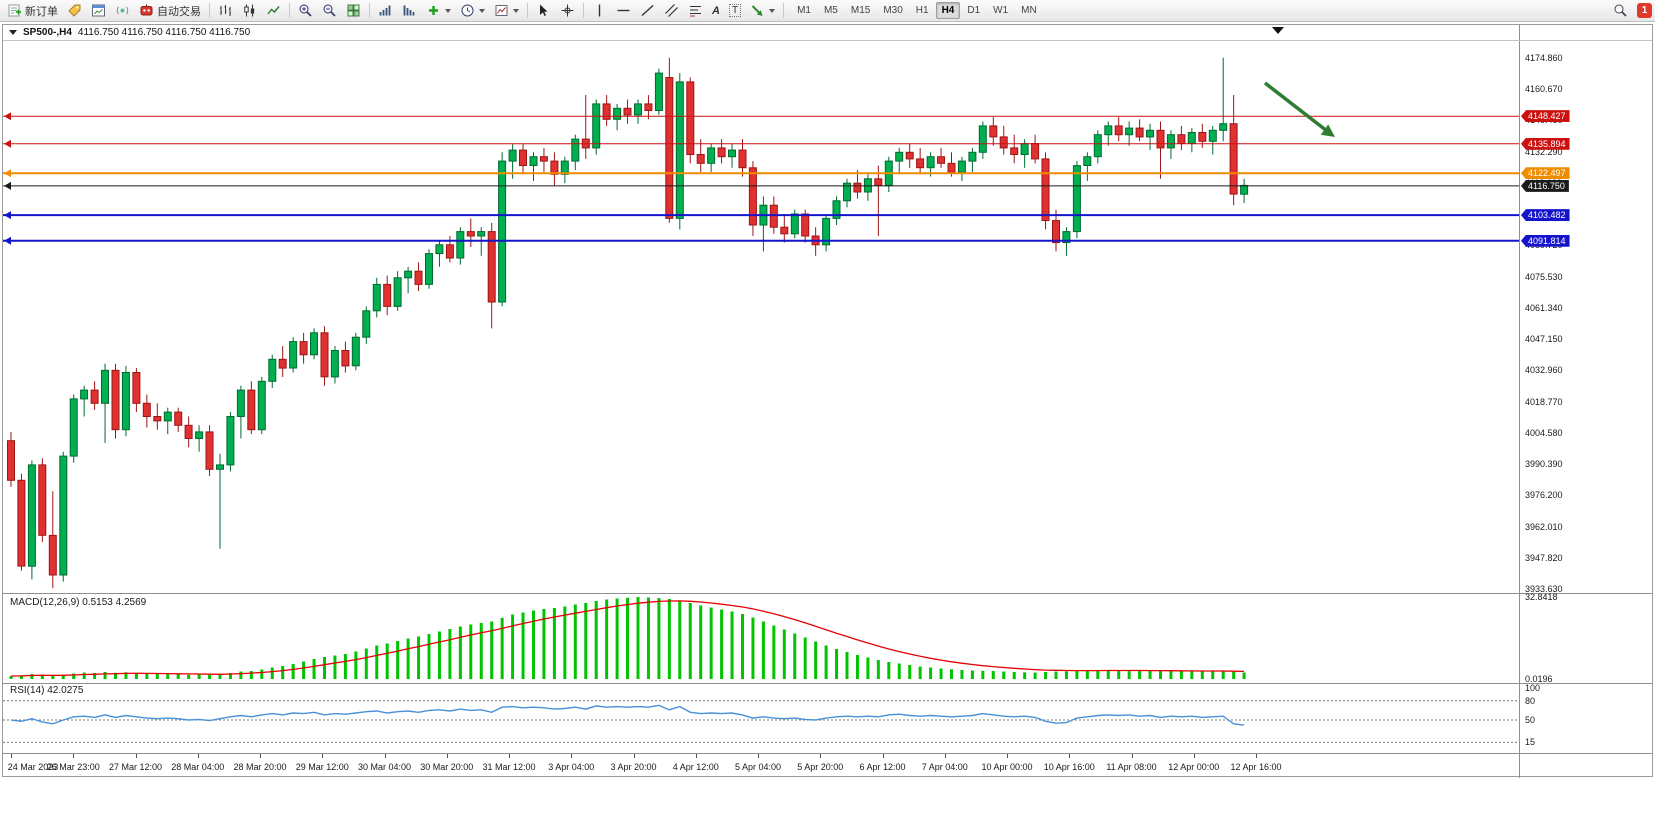 The height and width of the screenshot is (825, 1655). What do you see at coordinates (249, 11) in the screenshot?
I see `candlestick-chart-type-button` at bounding box center [249, 11].